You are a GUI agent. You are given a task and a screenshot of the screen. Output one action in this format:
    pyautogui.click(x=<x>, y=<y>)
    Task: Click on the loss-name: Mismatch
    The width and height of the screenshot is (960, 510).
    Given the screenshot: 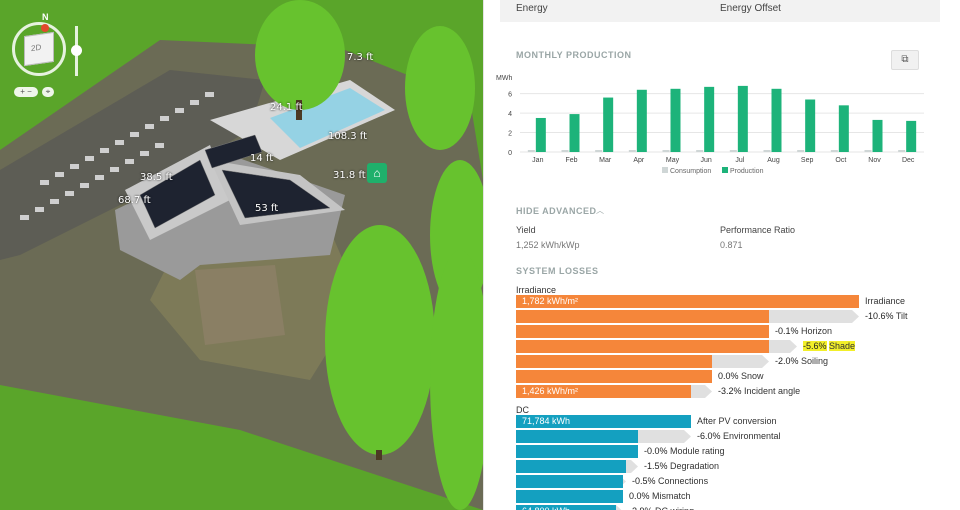 What is the action you would take?
    pyautogui.click(x=671, y=496)
    